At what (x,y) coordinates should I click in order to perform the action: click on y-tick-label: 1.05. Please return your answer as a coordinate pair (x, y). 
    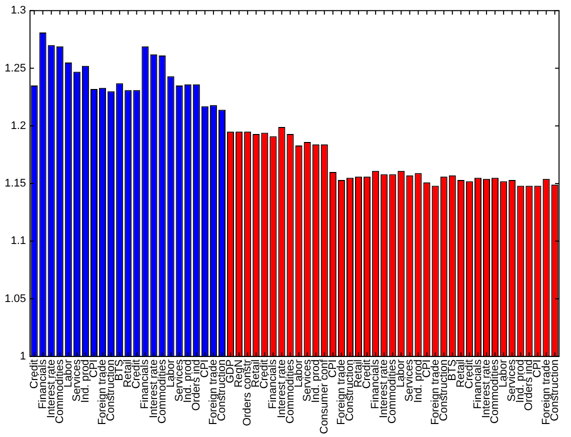
    Looking at the image, I should click on (15, 298).